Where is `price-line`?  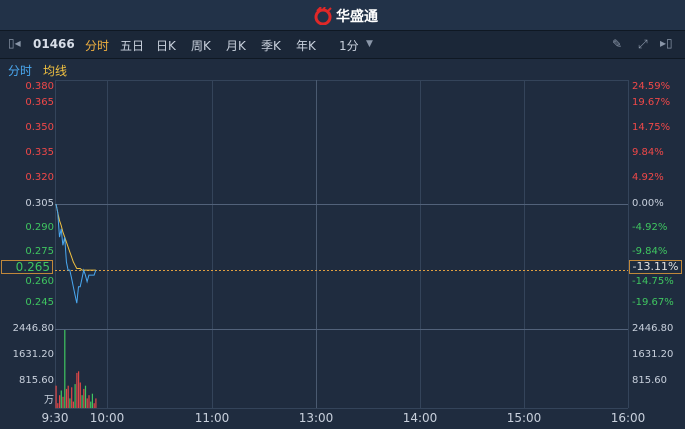 price-line is located at coordinates (76, 253).